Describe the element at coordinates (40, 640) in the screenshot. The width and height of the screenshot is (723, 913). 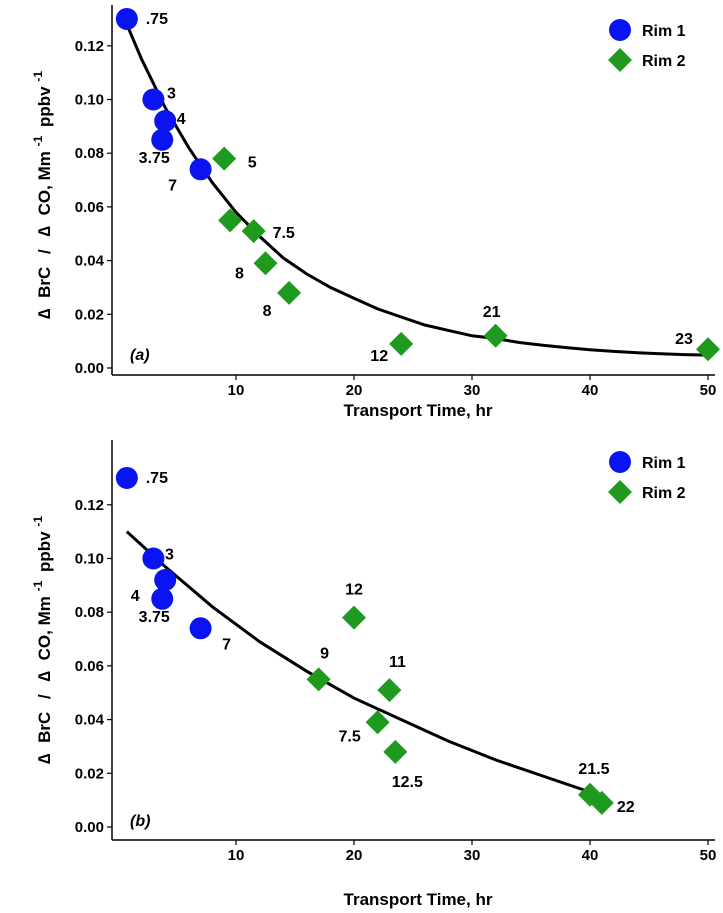
I see `panel-b-y-axis-label: ∆ BrC / ∆ CO, Mm -1 ppbv -1` at that location.